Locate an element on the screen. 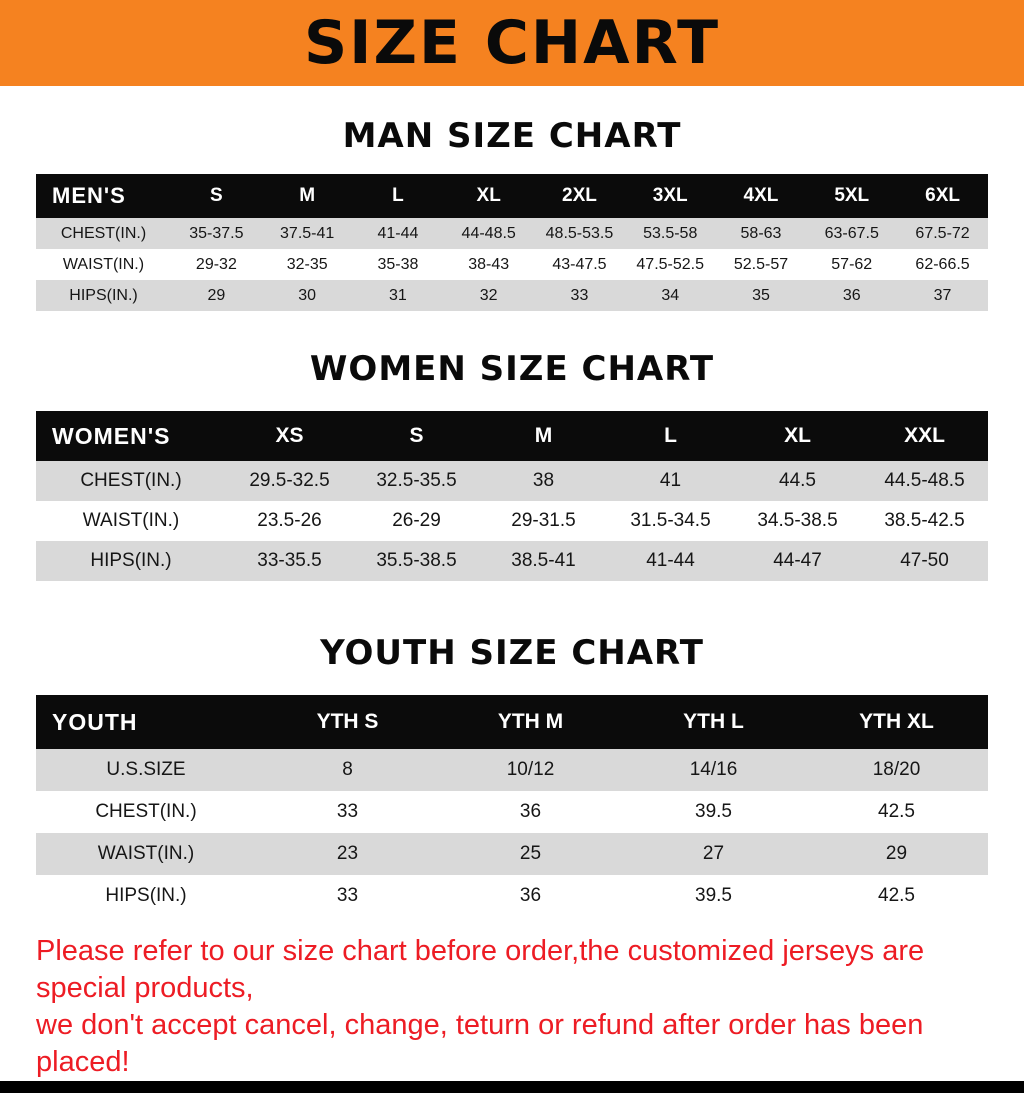  size-column-header: YTH M is located at coordinates (530, 722).